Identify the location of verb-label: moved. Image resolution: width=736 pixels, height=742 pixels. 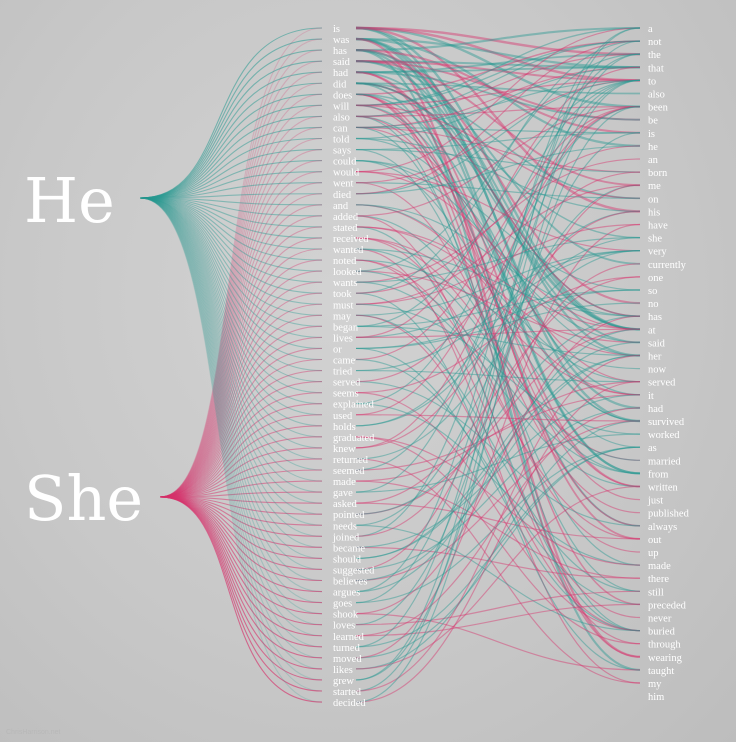
(347, 659).